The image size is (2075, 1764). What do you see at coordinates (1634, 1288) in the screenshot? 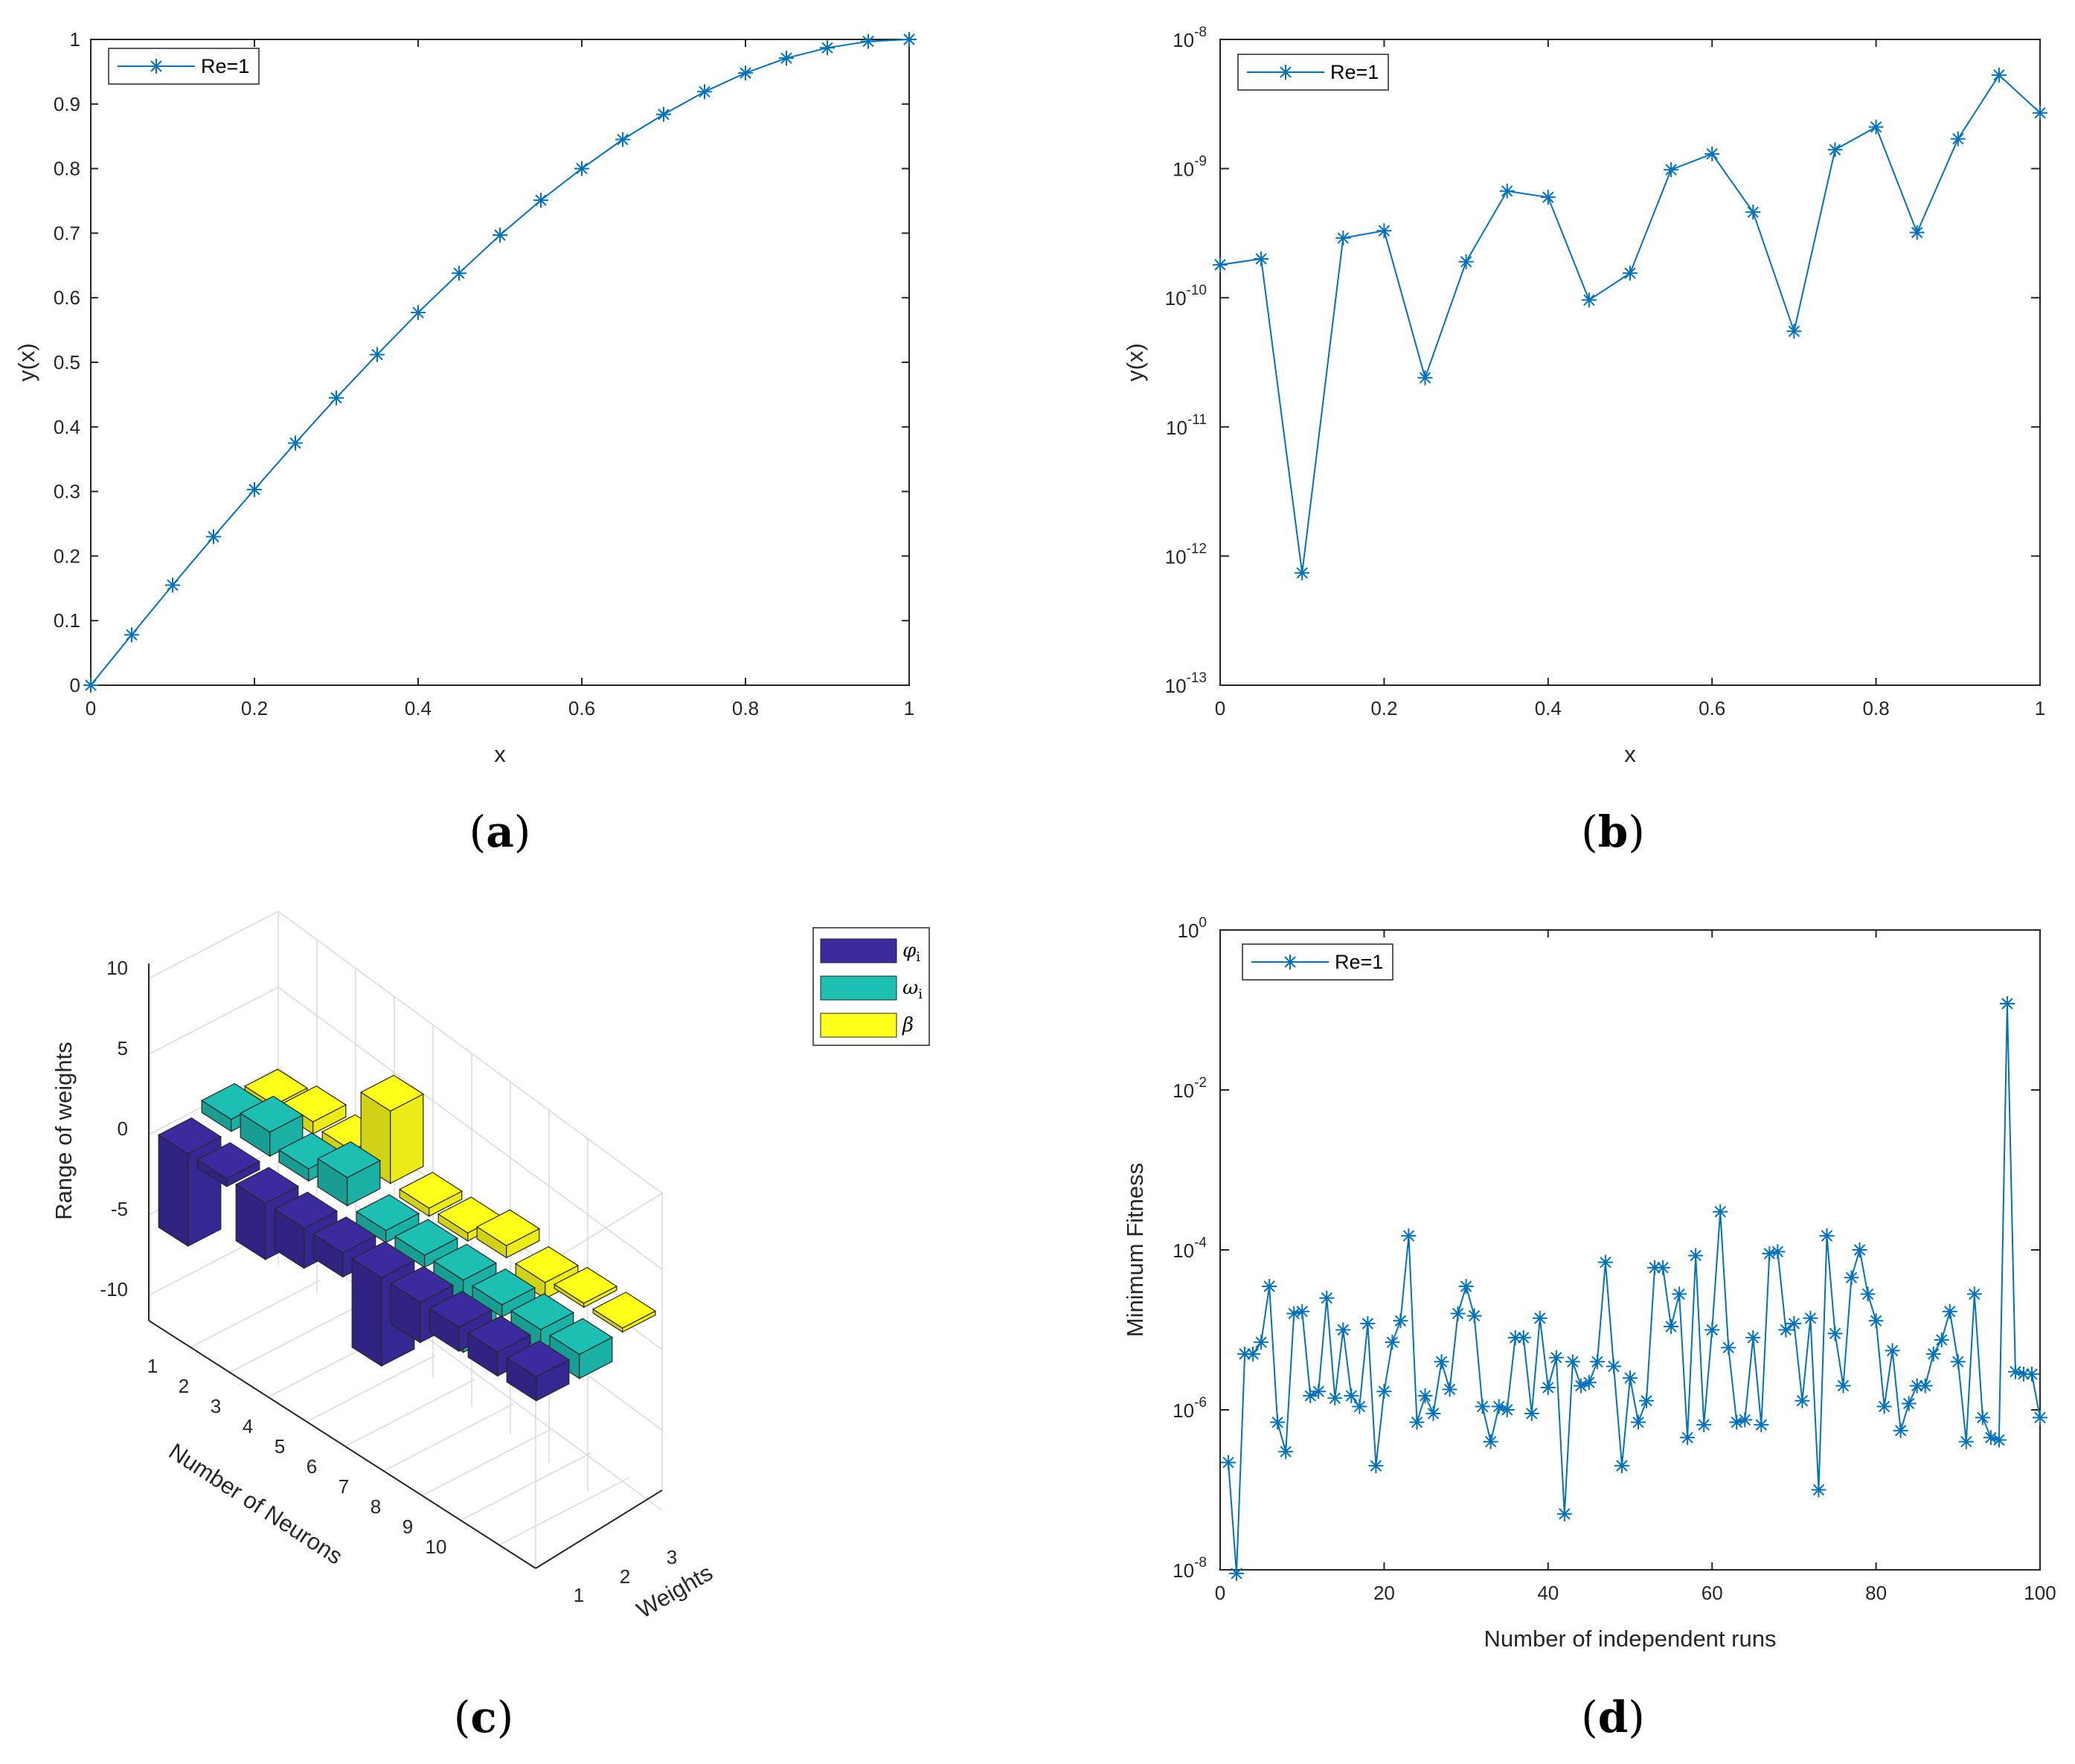
I see `panel-d-markers` at bounding box center [1634, 1288].